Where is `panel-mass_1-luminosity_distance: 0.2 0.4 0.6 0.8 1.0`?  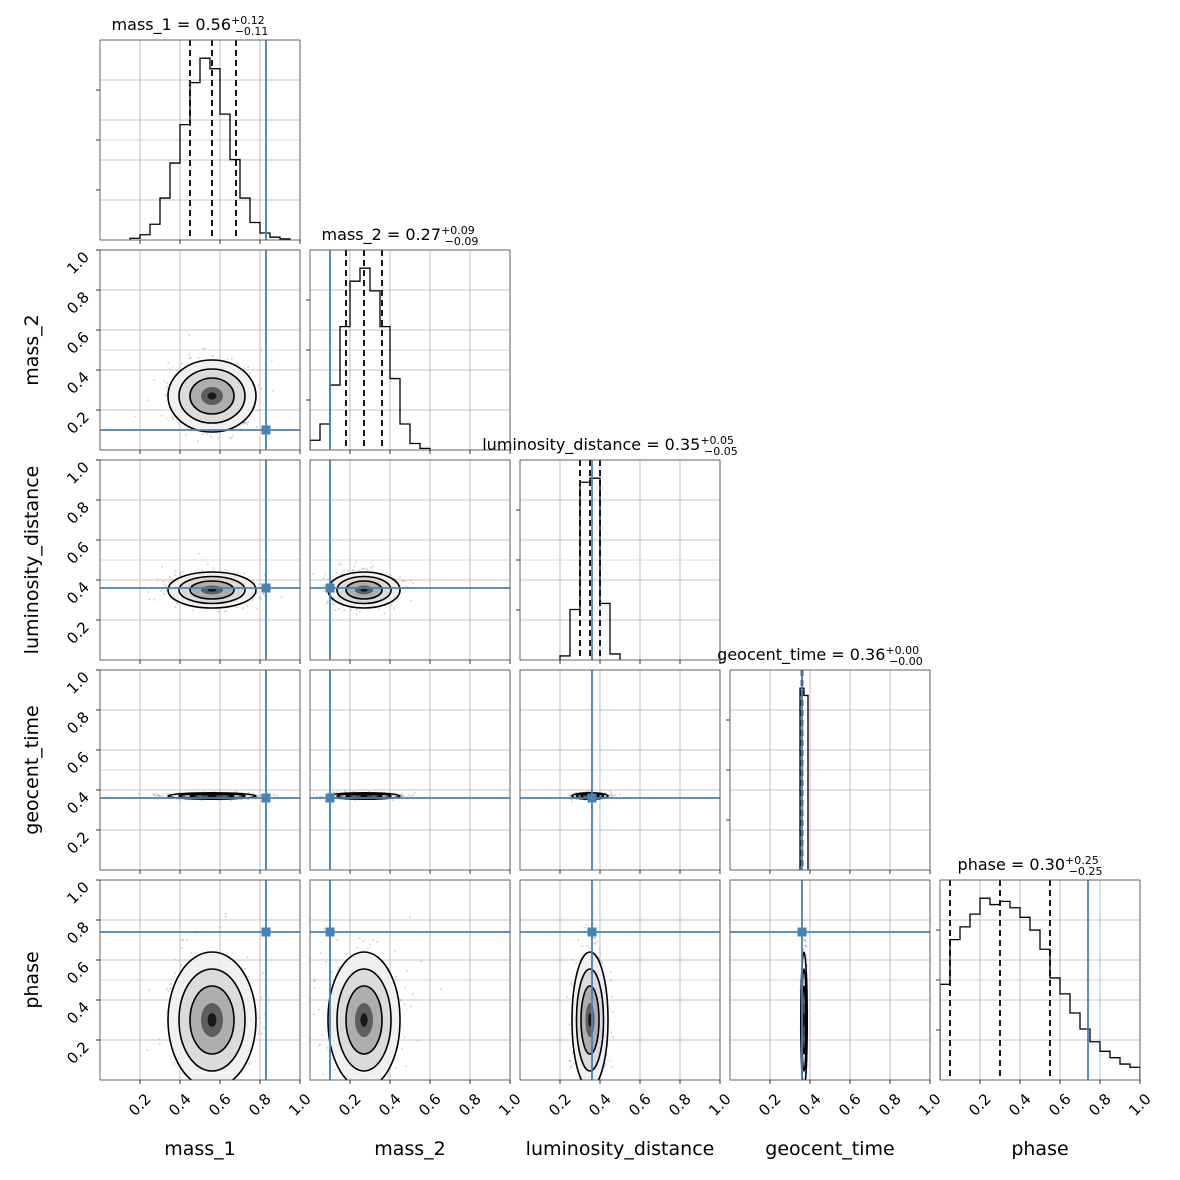 panel-mass_1-luminosity_distance: 0.2 0.4 0.6 0.8 1.0 is located at coordinates (182, 561).